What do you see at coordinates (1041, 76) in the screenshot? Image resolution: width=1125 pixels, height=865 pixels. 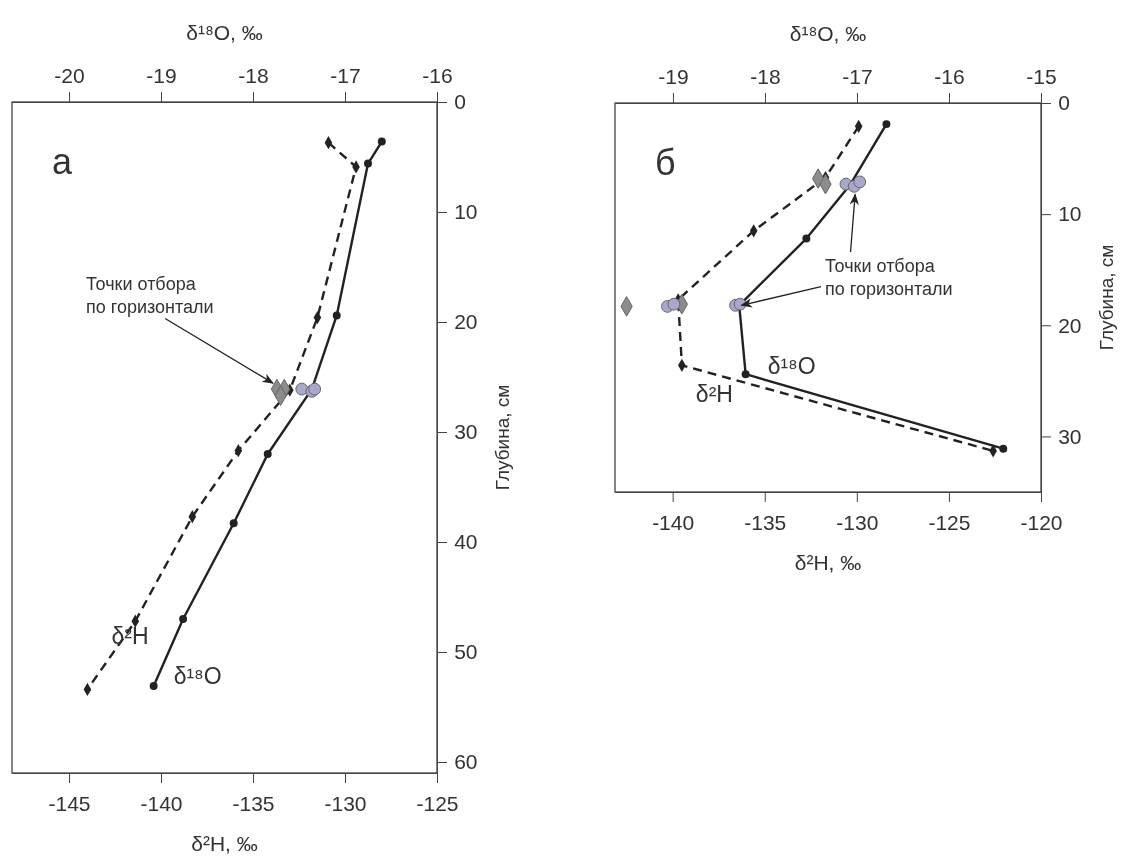 I see `x2-tick-label: -15` at bounding box center [1041, 76].